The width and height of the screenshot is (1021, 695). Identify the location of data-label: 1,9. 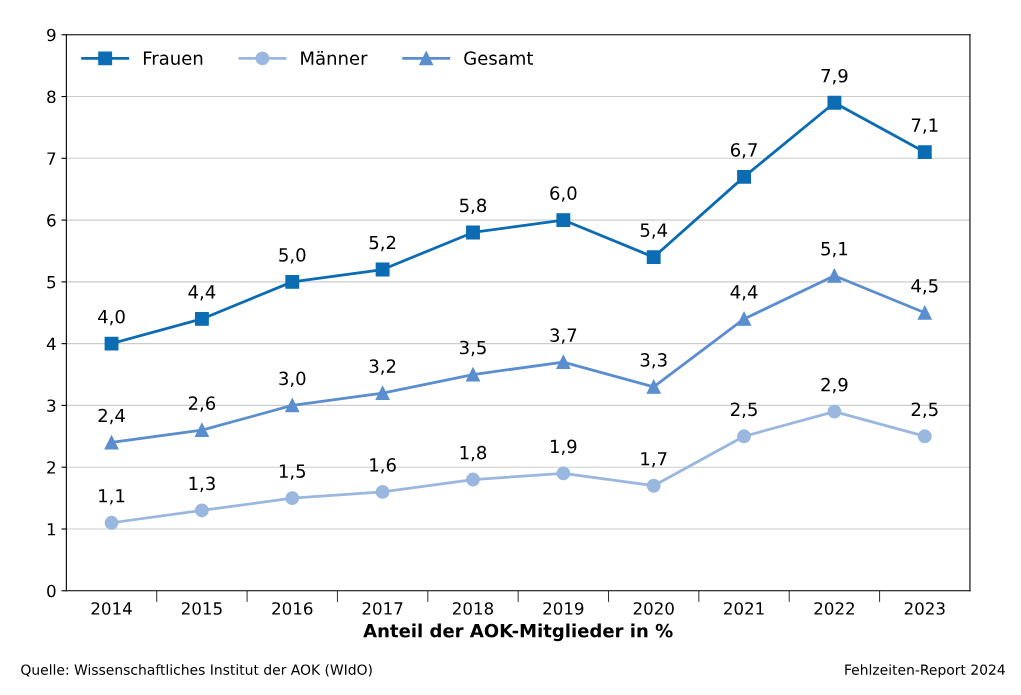
(563, 447).